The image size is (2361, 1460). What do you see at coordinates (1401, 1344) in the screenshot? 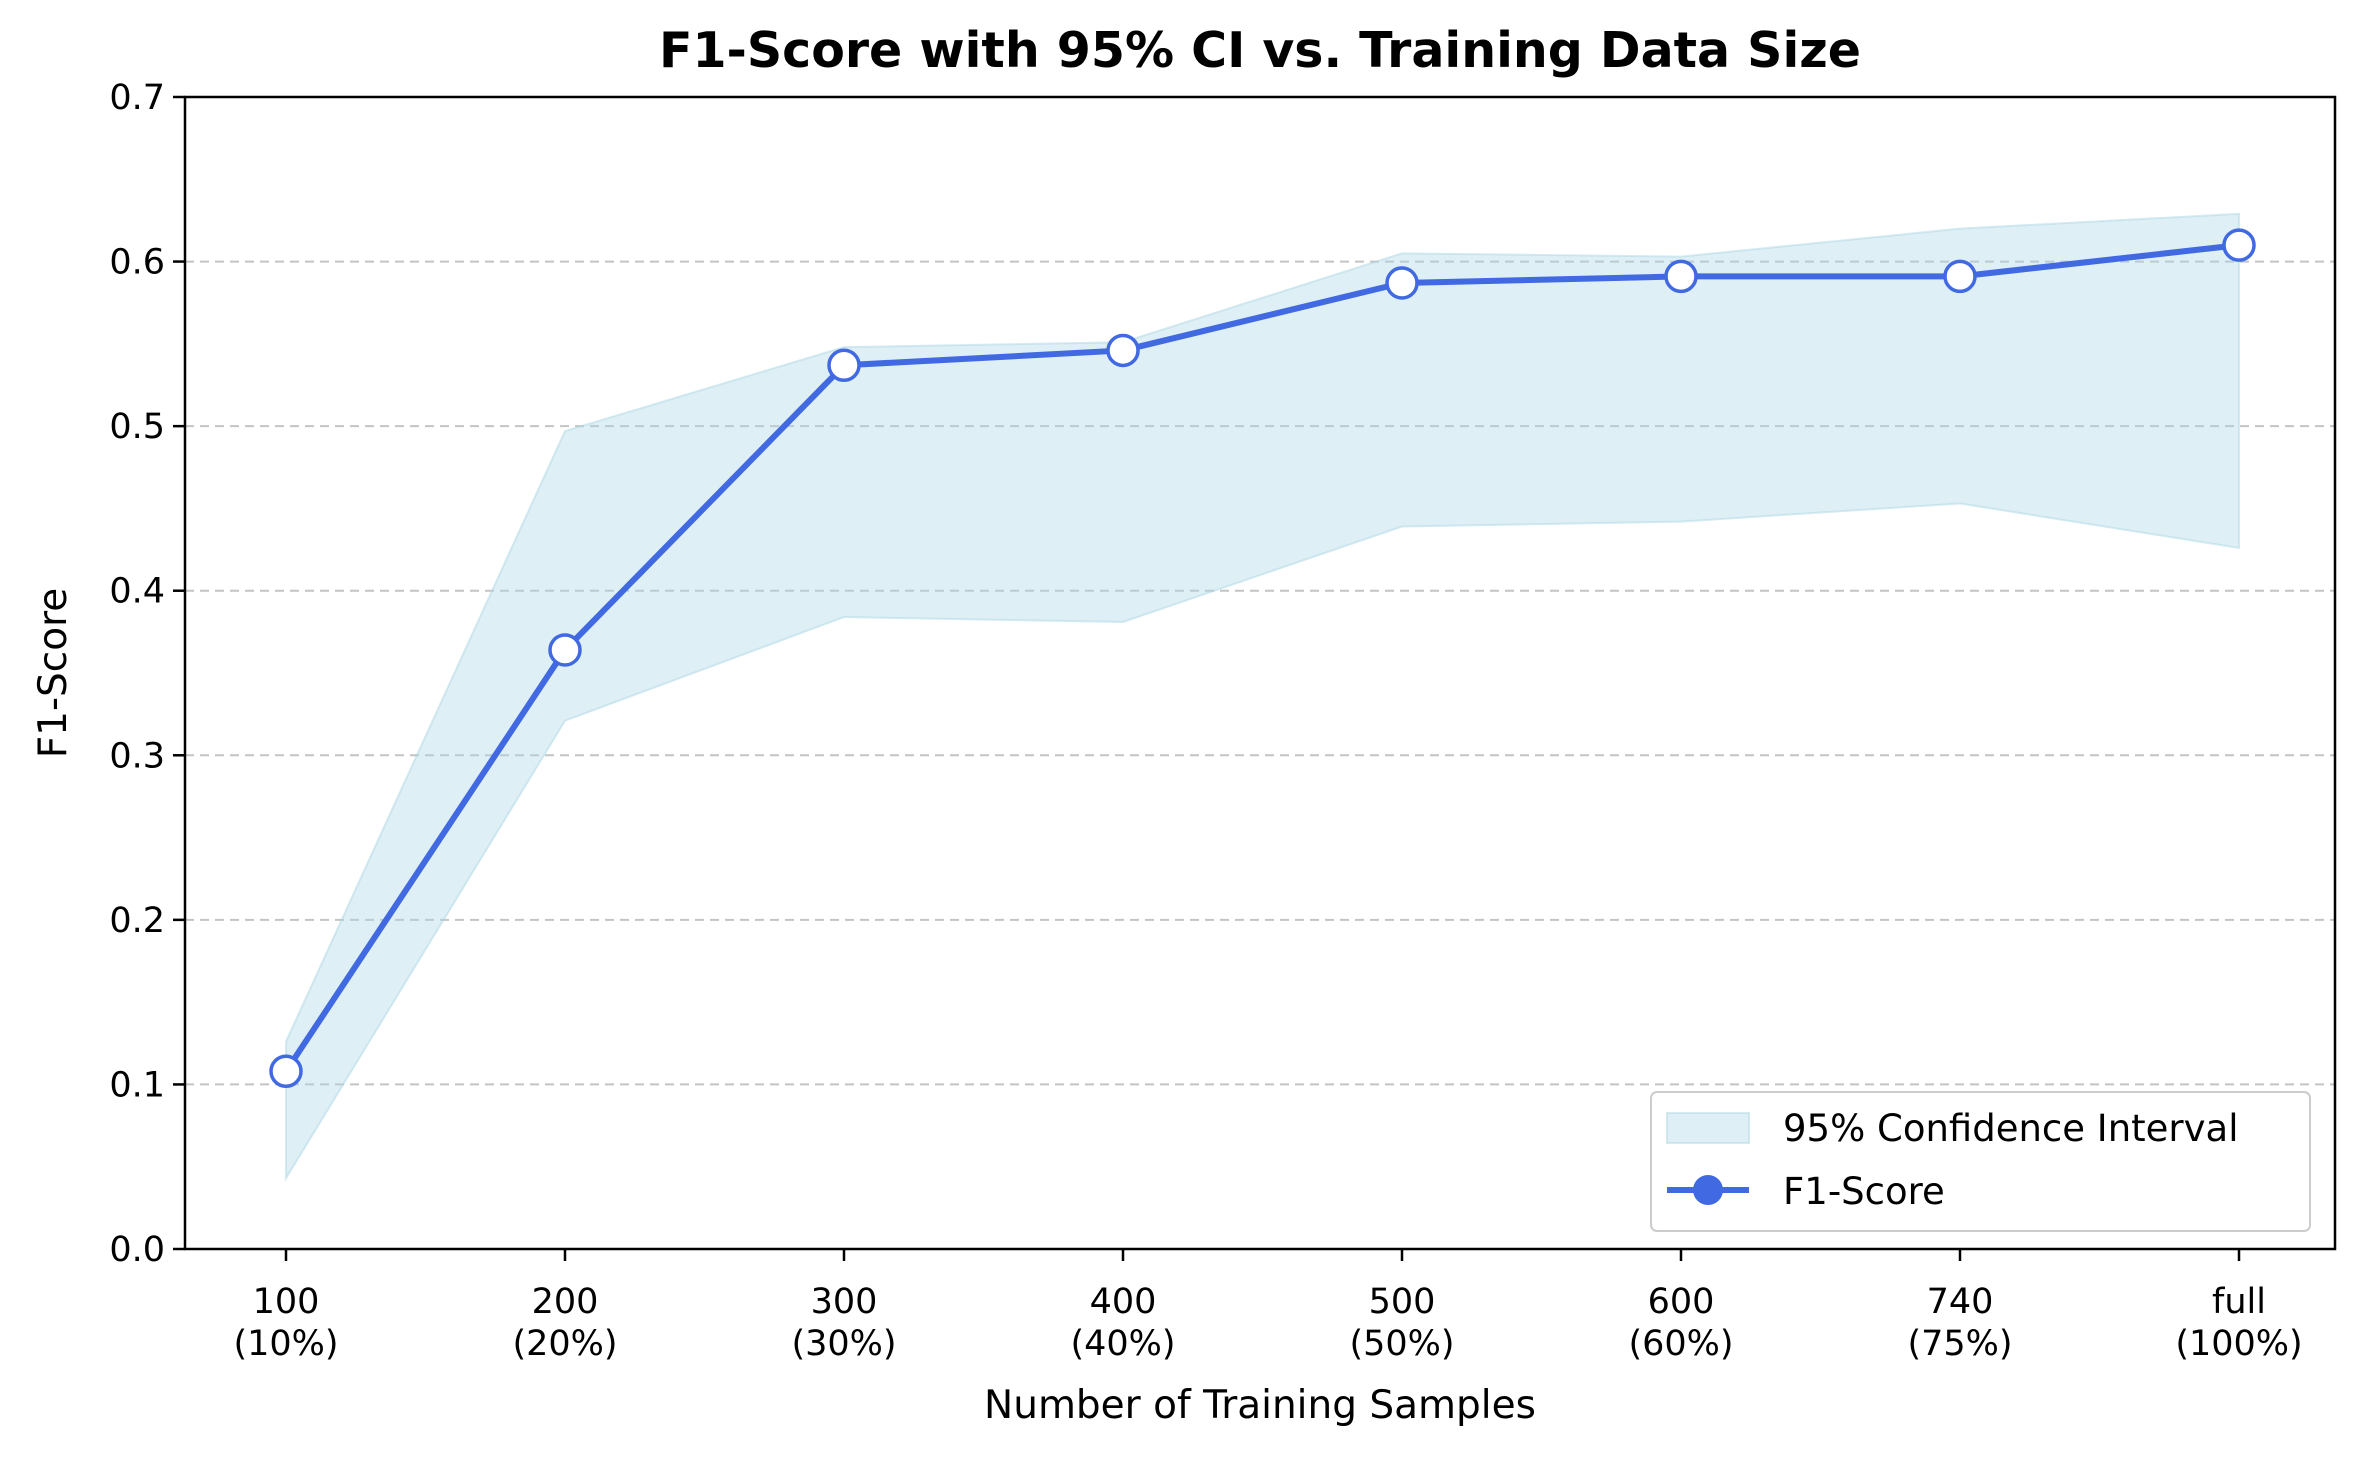
I see `x-tick-label-line: (50%)` at bounding box center [1401, 1344].